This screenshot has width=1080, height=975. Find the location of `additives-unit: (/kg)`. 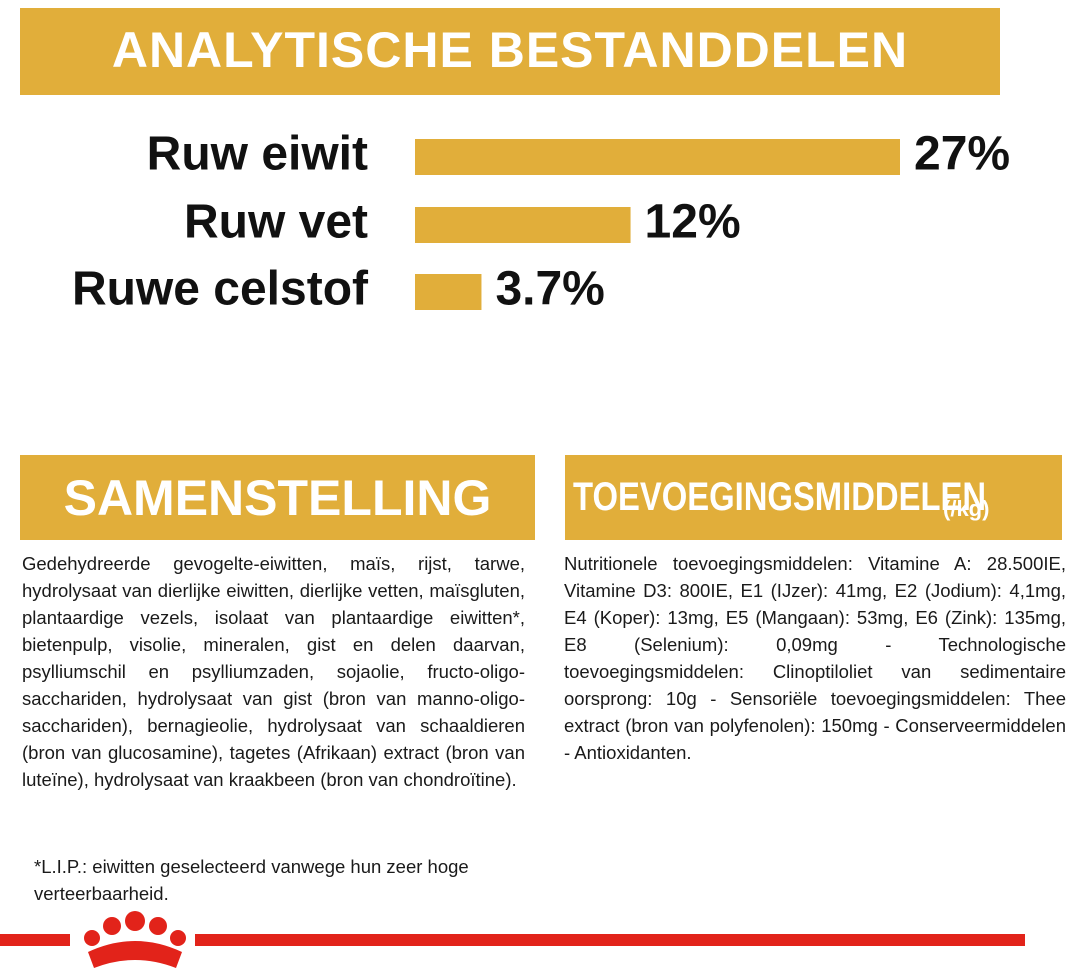

additives-unit: (/kg) is located at coordinates (966, 508).